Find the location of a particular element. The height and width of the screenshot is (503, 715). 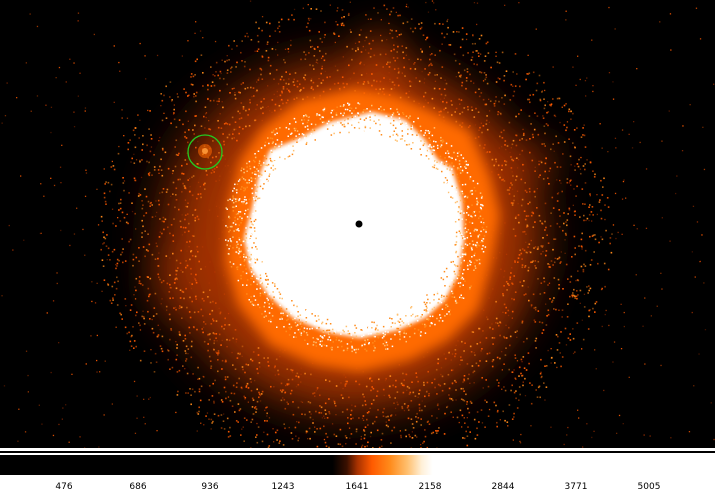

colorbar is located at coordinates (357, 465).